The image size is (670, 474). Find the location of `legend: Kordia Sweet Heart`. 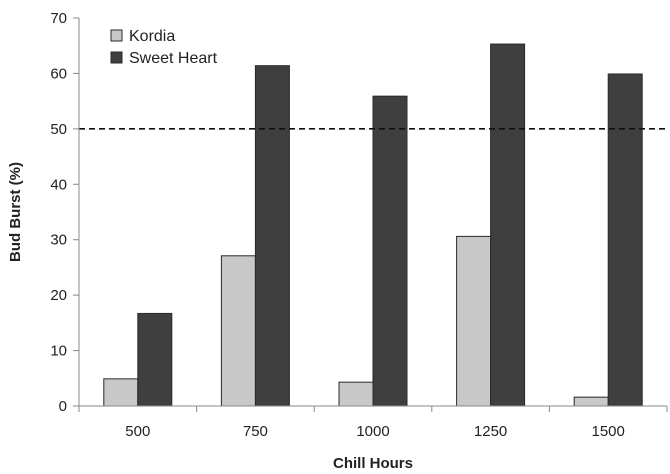

legend: Kordia Sweet Heart is located at coordinates (164, 47).